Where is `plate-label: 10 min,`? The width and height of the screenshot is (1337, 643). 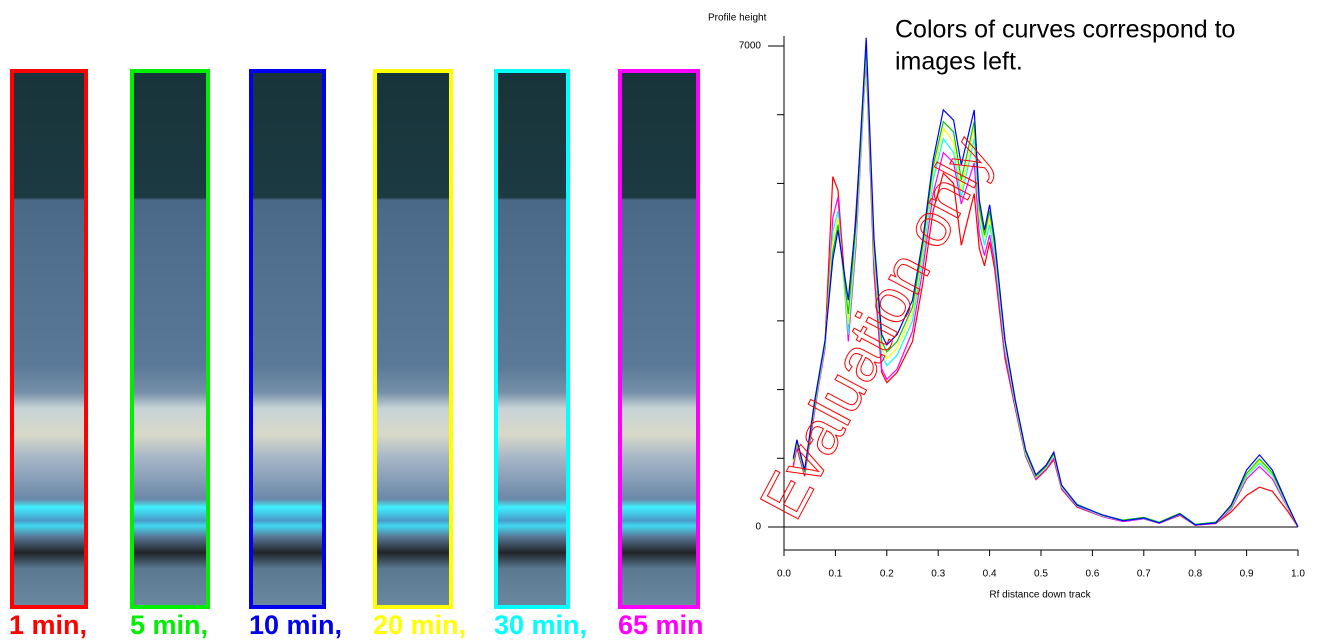 plate-label: 10 min, is located at coordinates (295, 625).